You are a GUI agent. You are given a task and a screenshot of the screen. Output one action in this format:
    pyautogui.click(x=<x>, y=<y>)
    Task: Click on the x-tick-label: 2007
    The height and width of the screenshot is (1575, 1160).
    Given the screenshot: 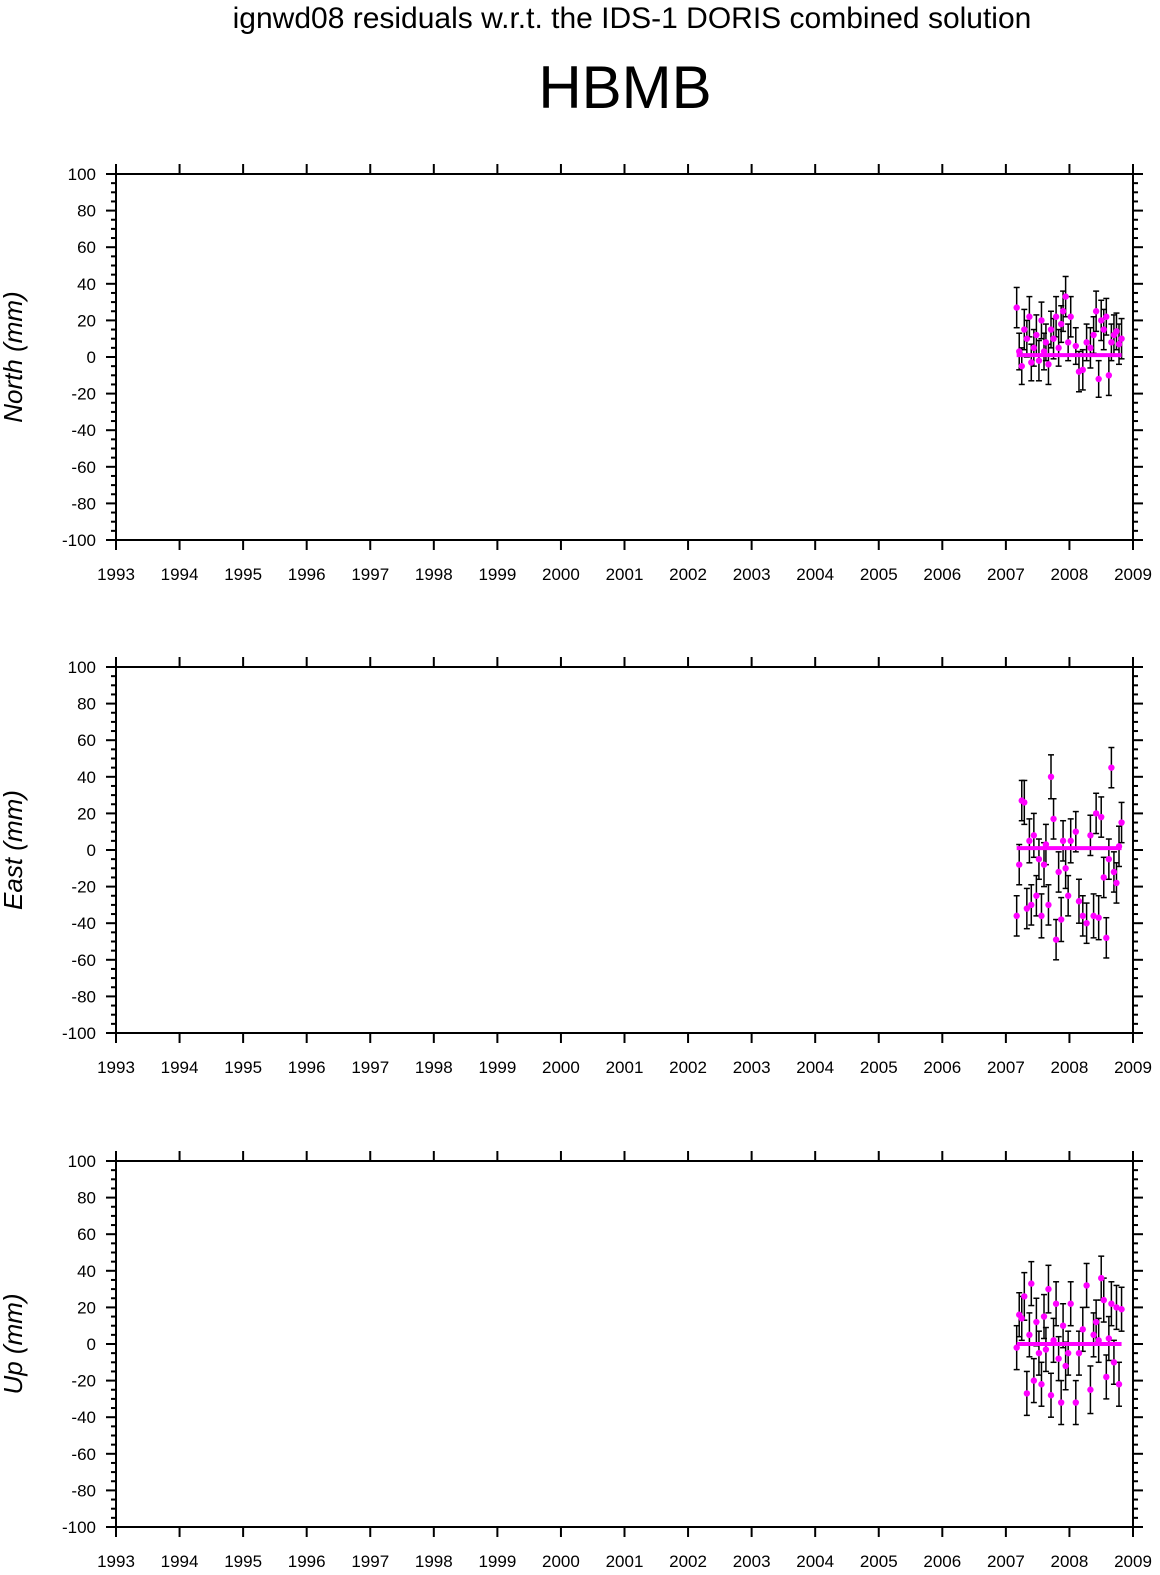 What is the action you would take?
    pyautogui.click(x=1006, y=1561)
    